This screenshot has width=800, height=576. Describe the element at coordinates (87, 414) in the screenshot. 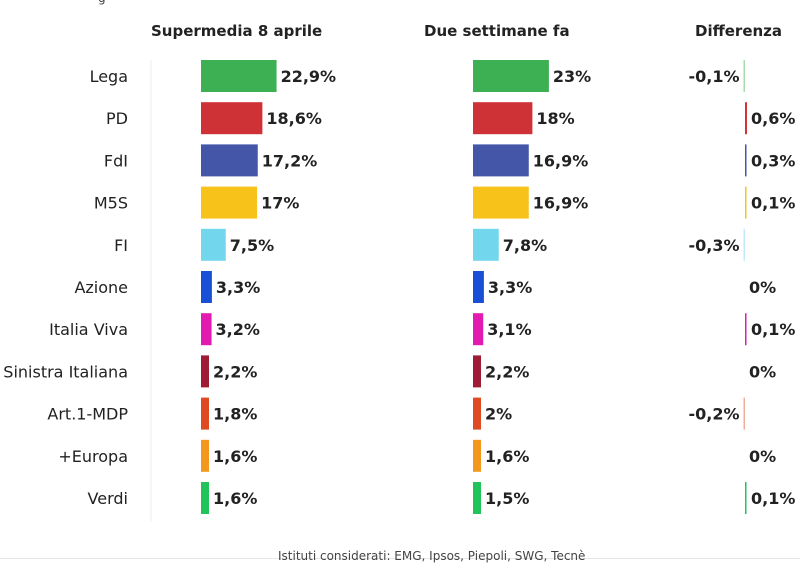

I see `category-label: Art.1-MDP` at that location.